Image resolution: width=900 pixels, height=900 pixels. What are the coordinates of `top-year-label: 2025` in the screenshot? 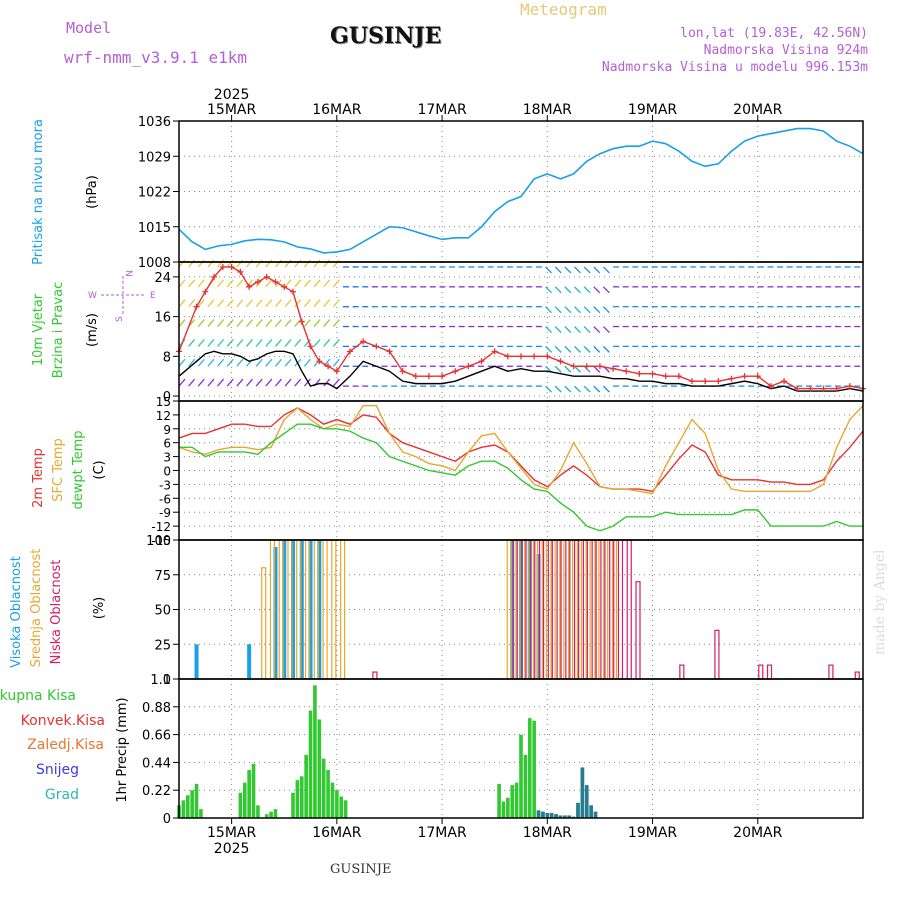 It's located at (232, 95).